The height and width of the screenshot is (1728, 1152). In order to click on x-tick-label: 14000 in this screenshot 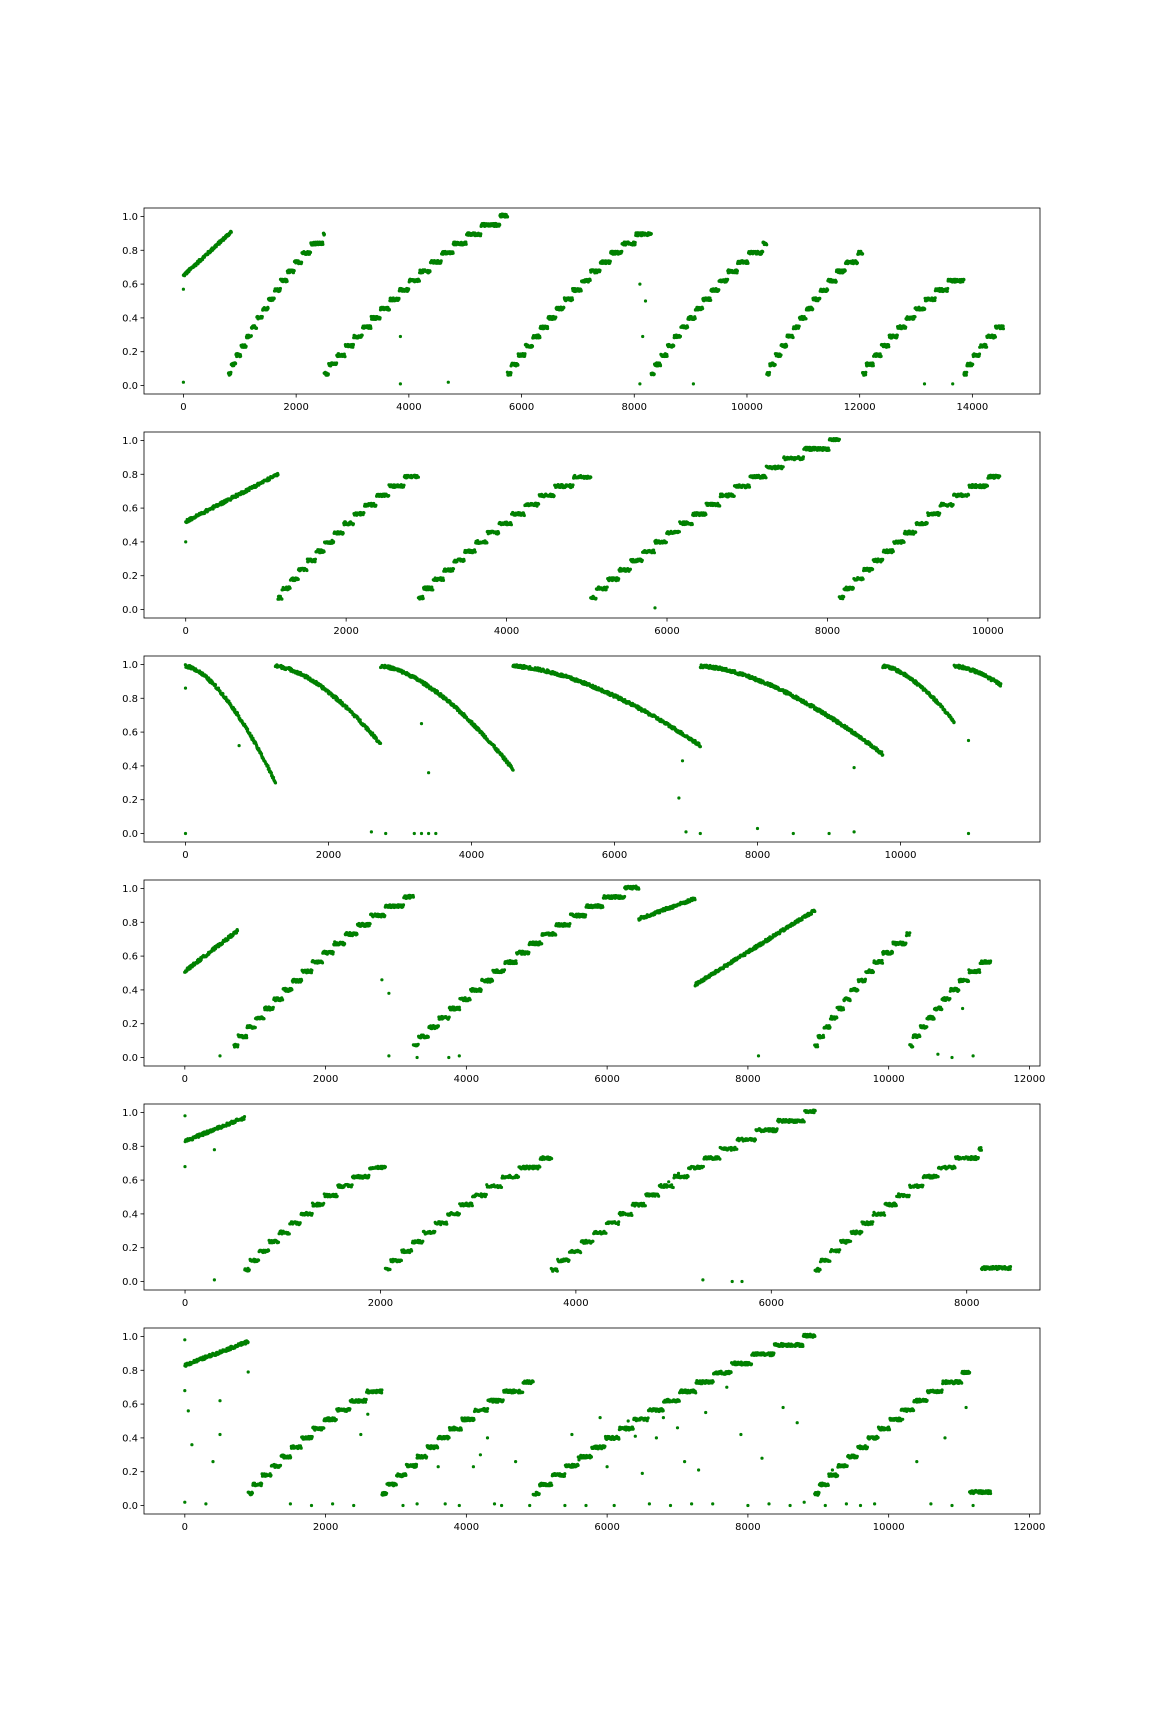, I will do `click(972, 407)`.